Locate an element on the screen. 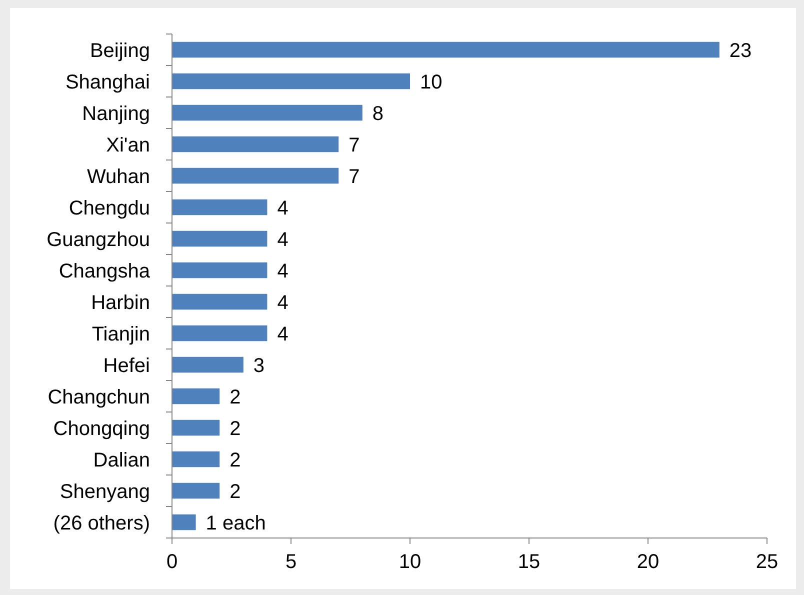  y-tick-label: Shenyang is located at coordinates (105, 491).